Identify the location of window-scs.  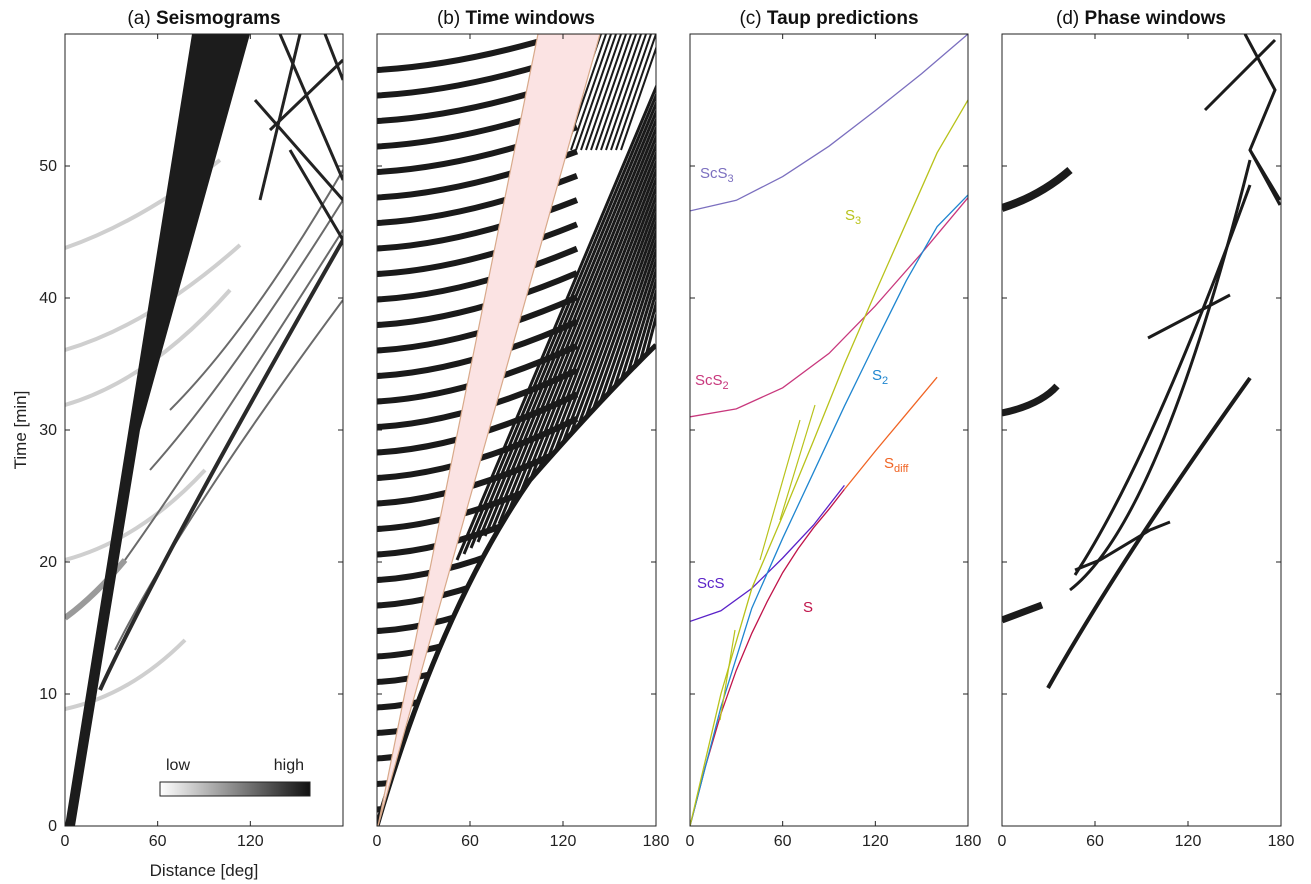
(1023, 612).